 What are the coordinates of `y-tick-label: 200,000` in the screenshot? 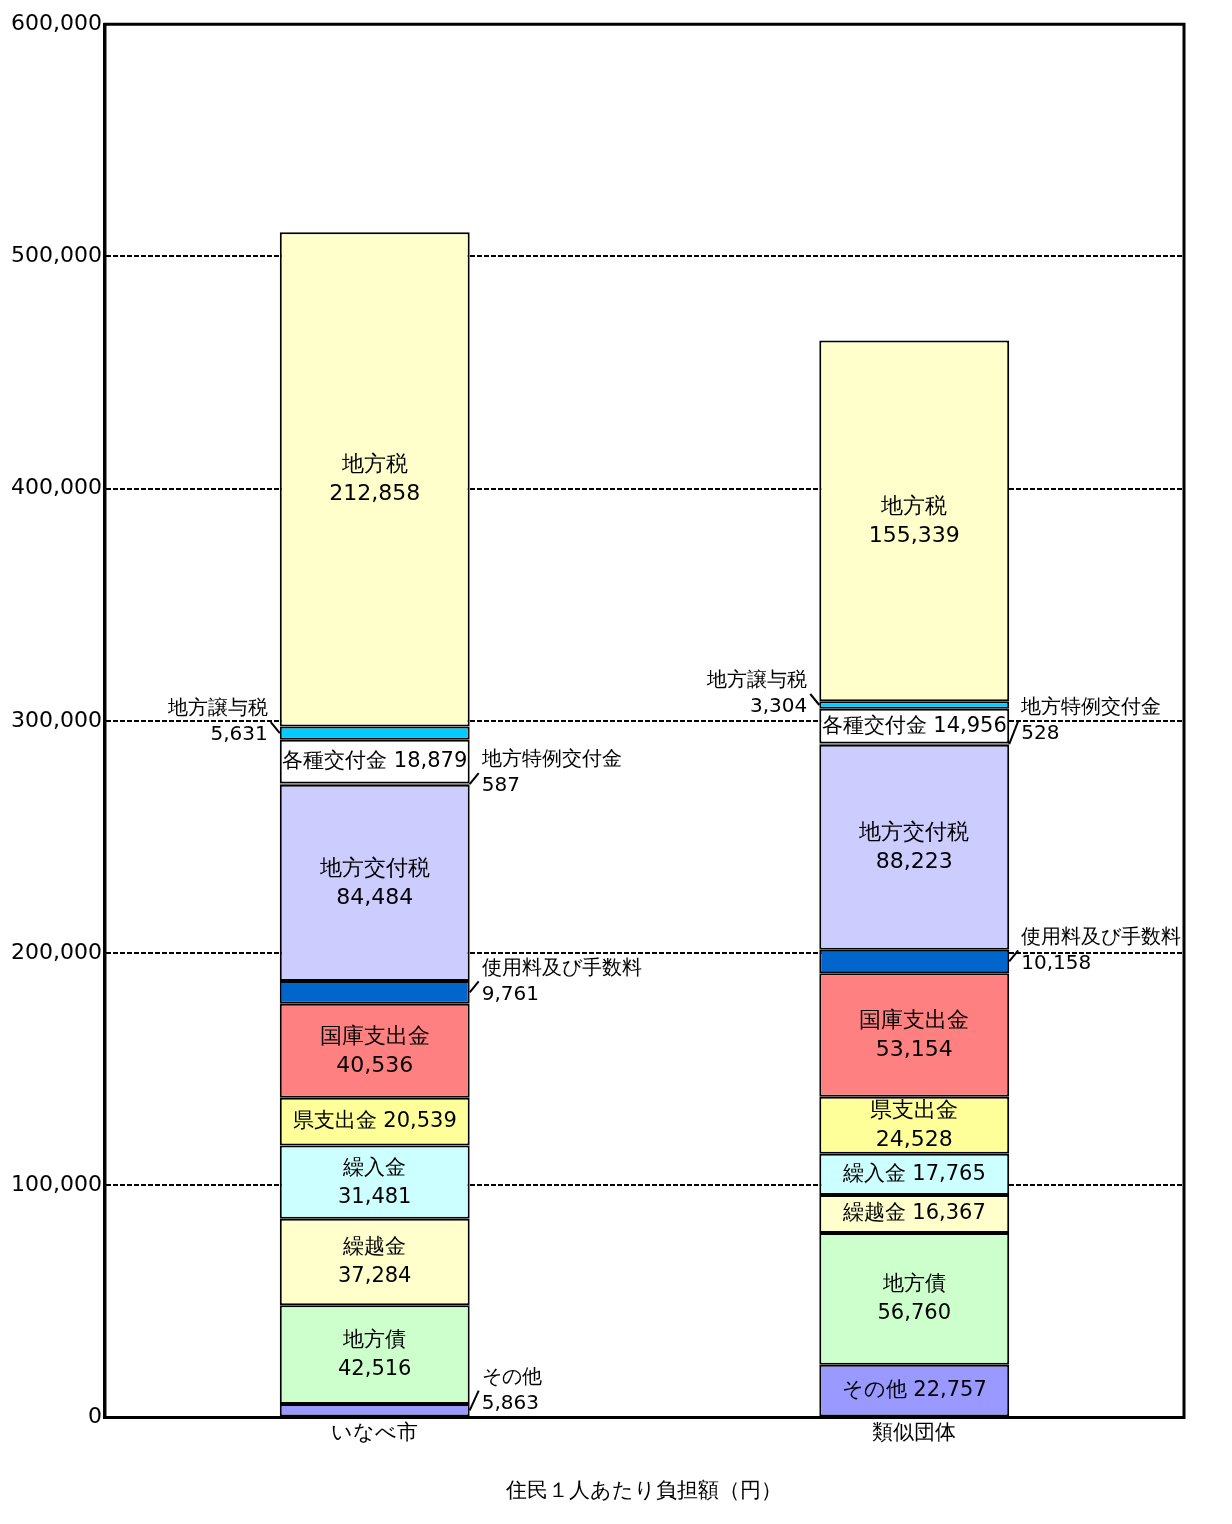 It's located at (56, 951).